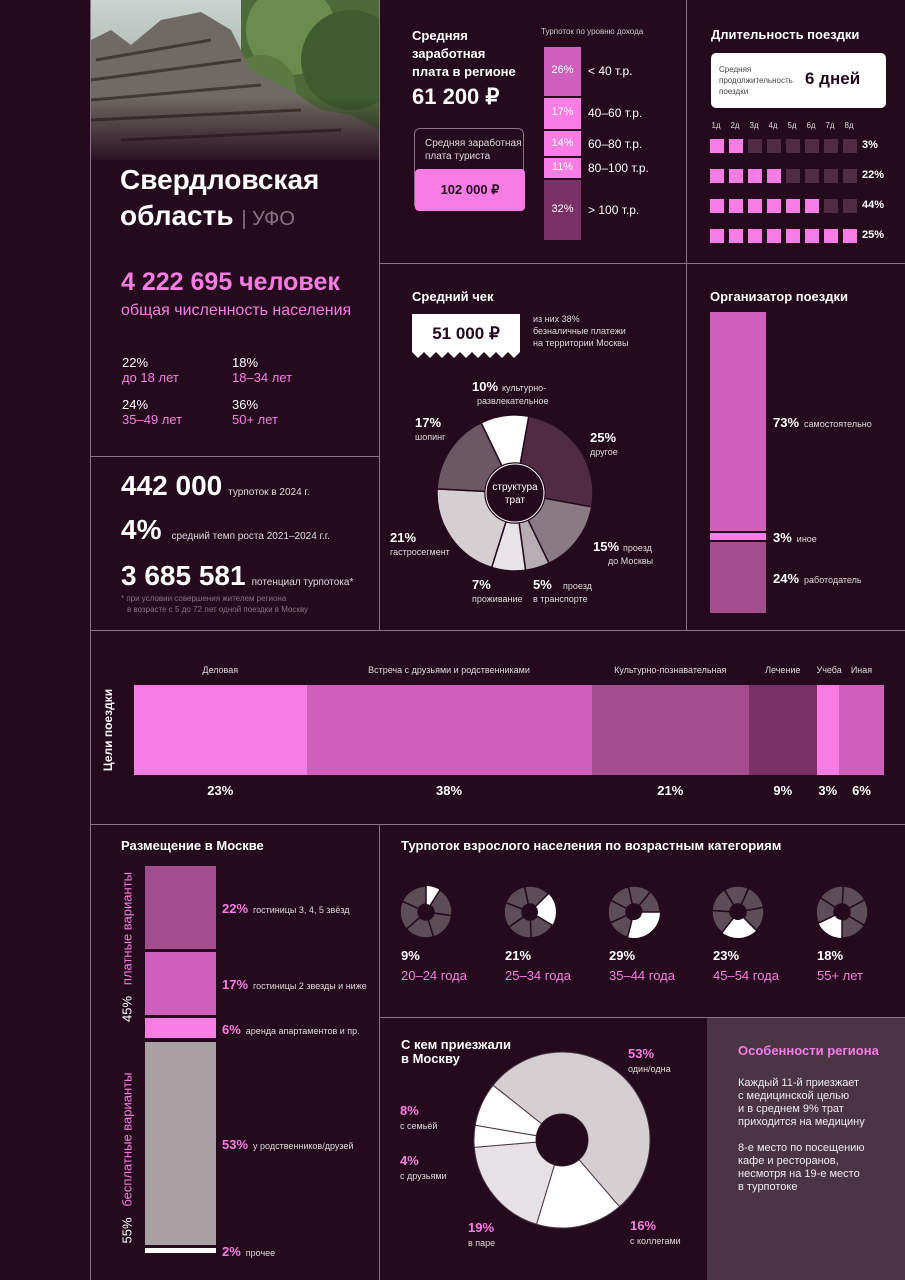 This screenshot has width=905, height=1280. I want to click on duration-title: Длительность поездки, so click(785, 34).